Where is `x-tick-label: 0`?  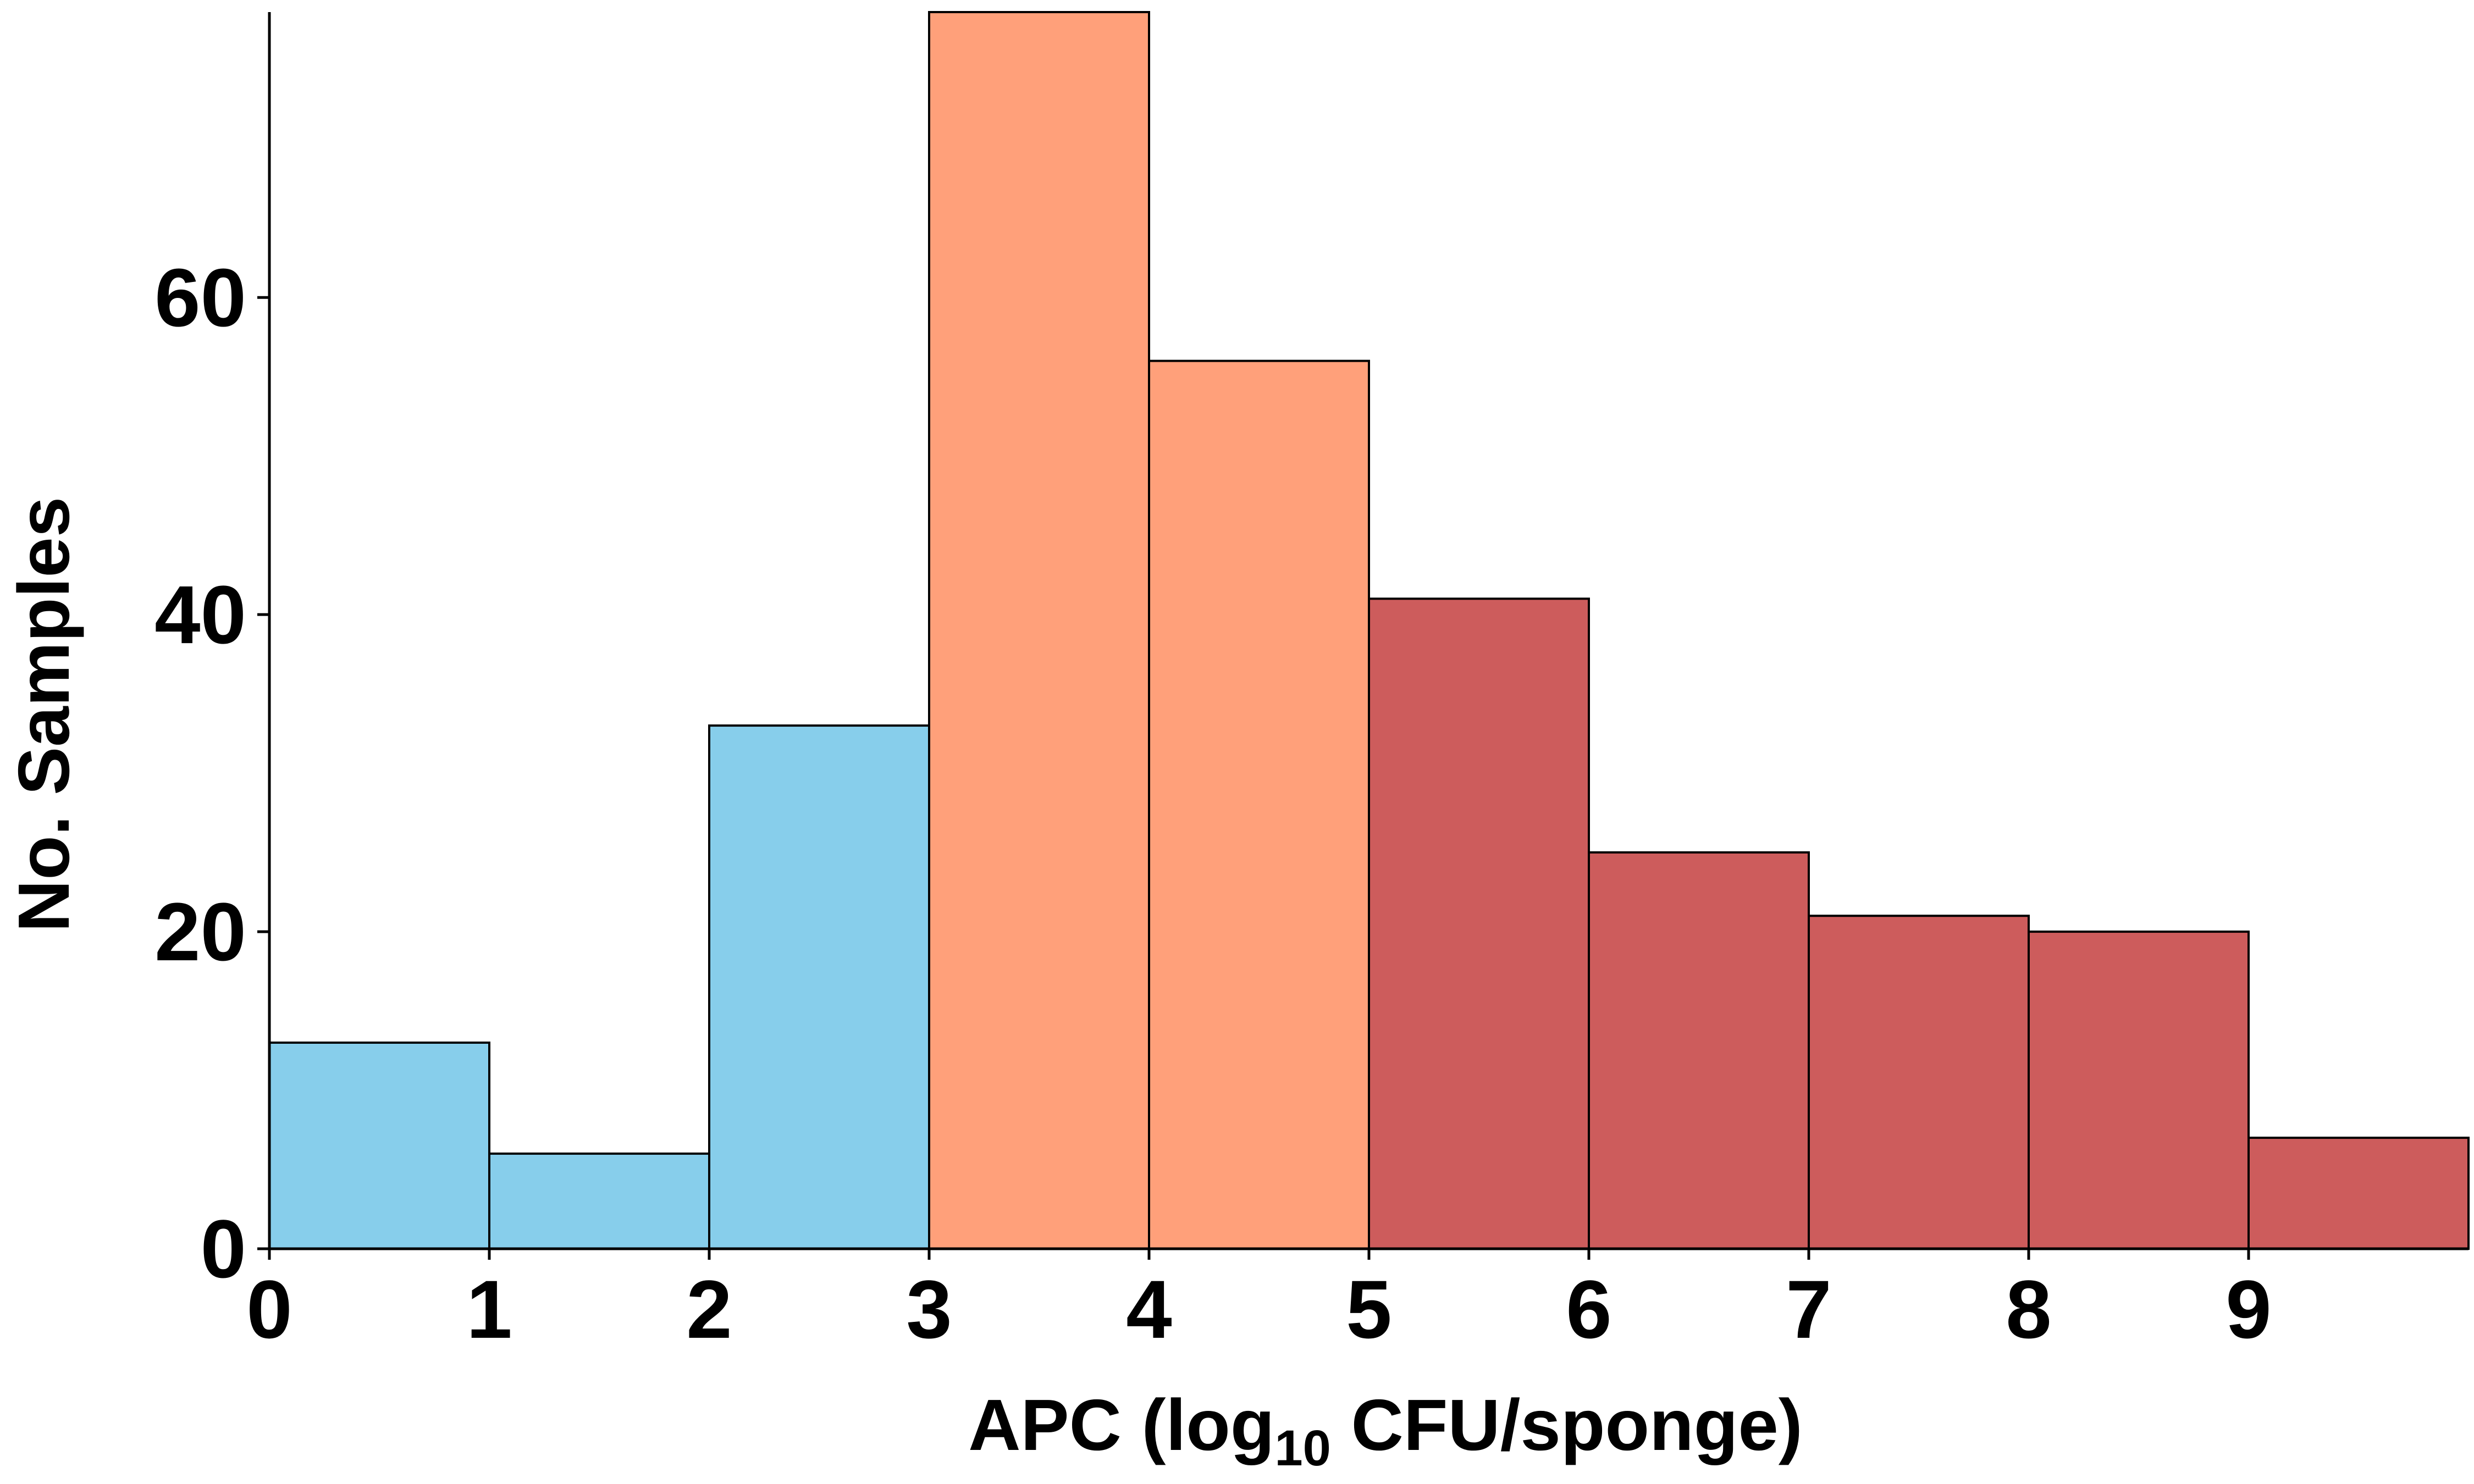
x-tick-label: 0 is located at coordinates (269, 1309).